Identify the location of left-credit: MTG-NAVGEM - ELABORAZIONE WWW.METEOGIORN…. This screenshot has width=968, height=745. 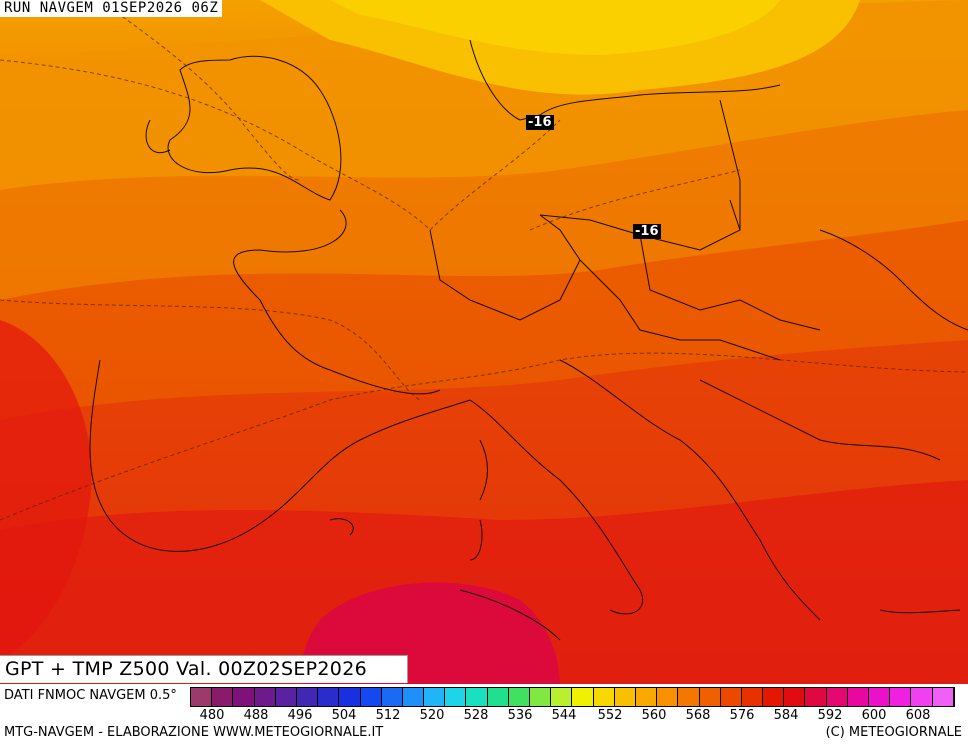
(194, 732).